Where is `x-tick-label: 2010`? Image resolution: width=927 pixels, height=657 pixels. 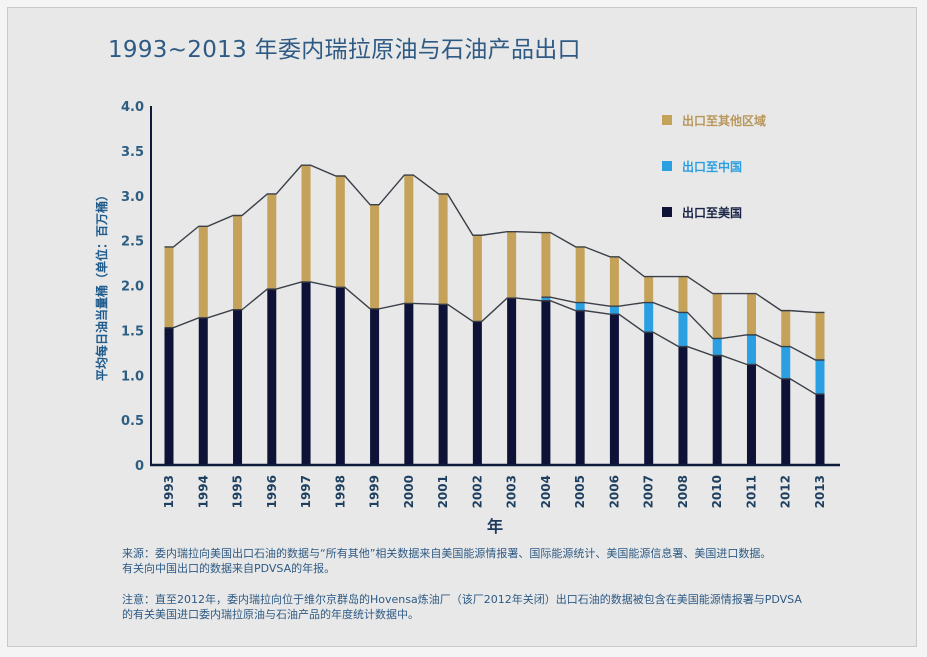
x-tick-label: 2010 is located at coordinates (717, 491).